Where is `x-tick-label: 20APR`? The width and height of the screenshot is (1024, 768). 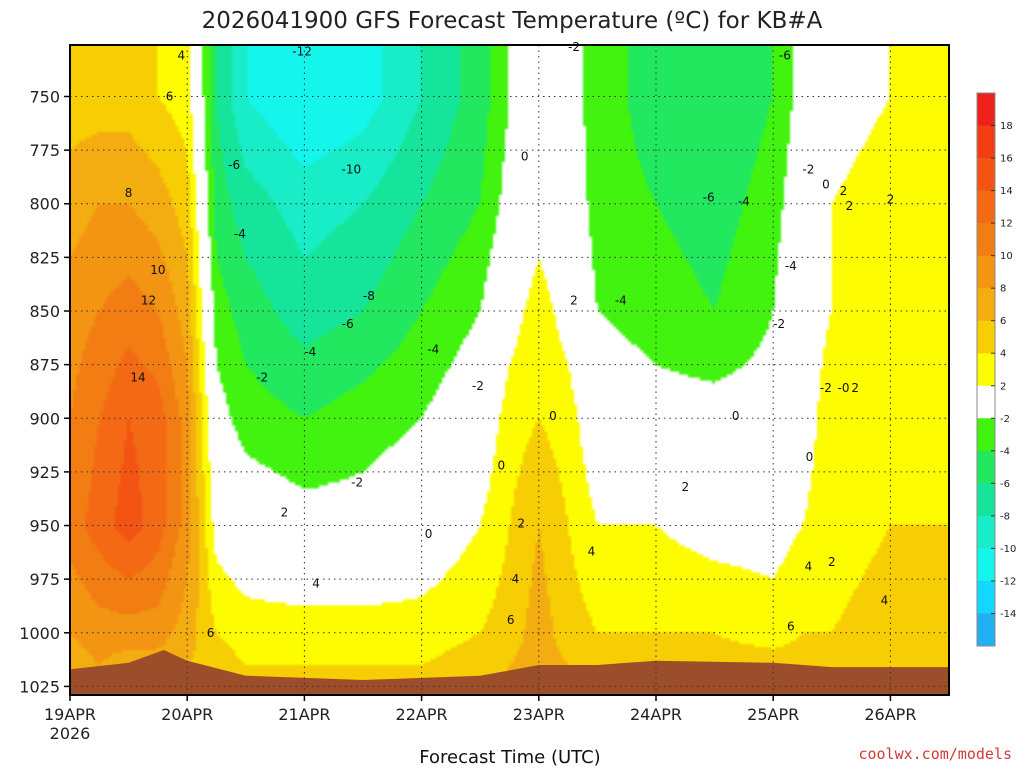 x-tick-label: 20APR is located at coordinates (187, 714).